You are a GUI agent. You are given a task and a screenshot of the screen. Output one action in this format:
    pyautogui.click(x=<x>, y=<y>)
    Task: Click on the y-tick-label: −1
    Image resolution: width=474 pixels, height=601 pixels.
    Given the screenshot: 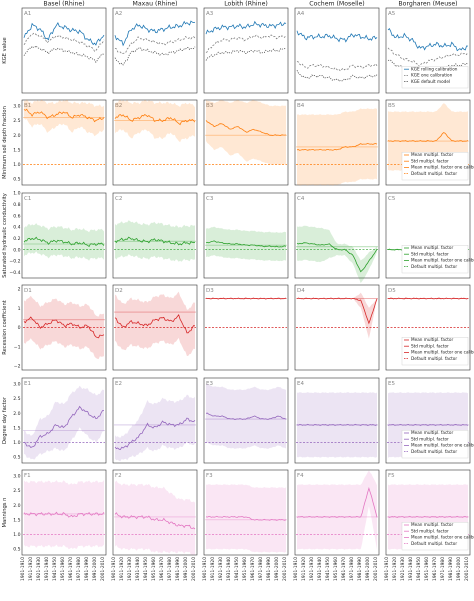 What is the action you would take?
    pyautogui.click(x=17, y=347)
    